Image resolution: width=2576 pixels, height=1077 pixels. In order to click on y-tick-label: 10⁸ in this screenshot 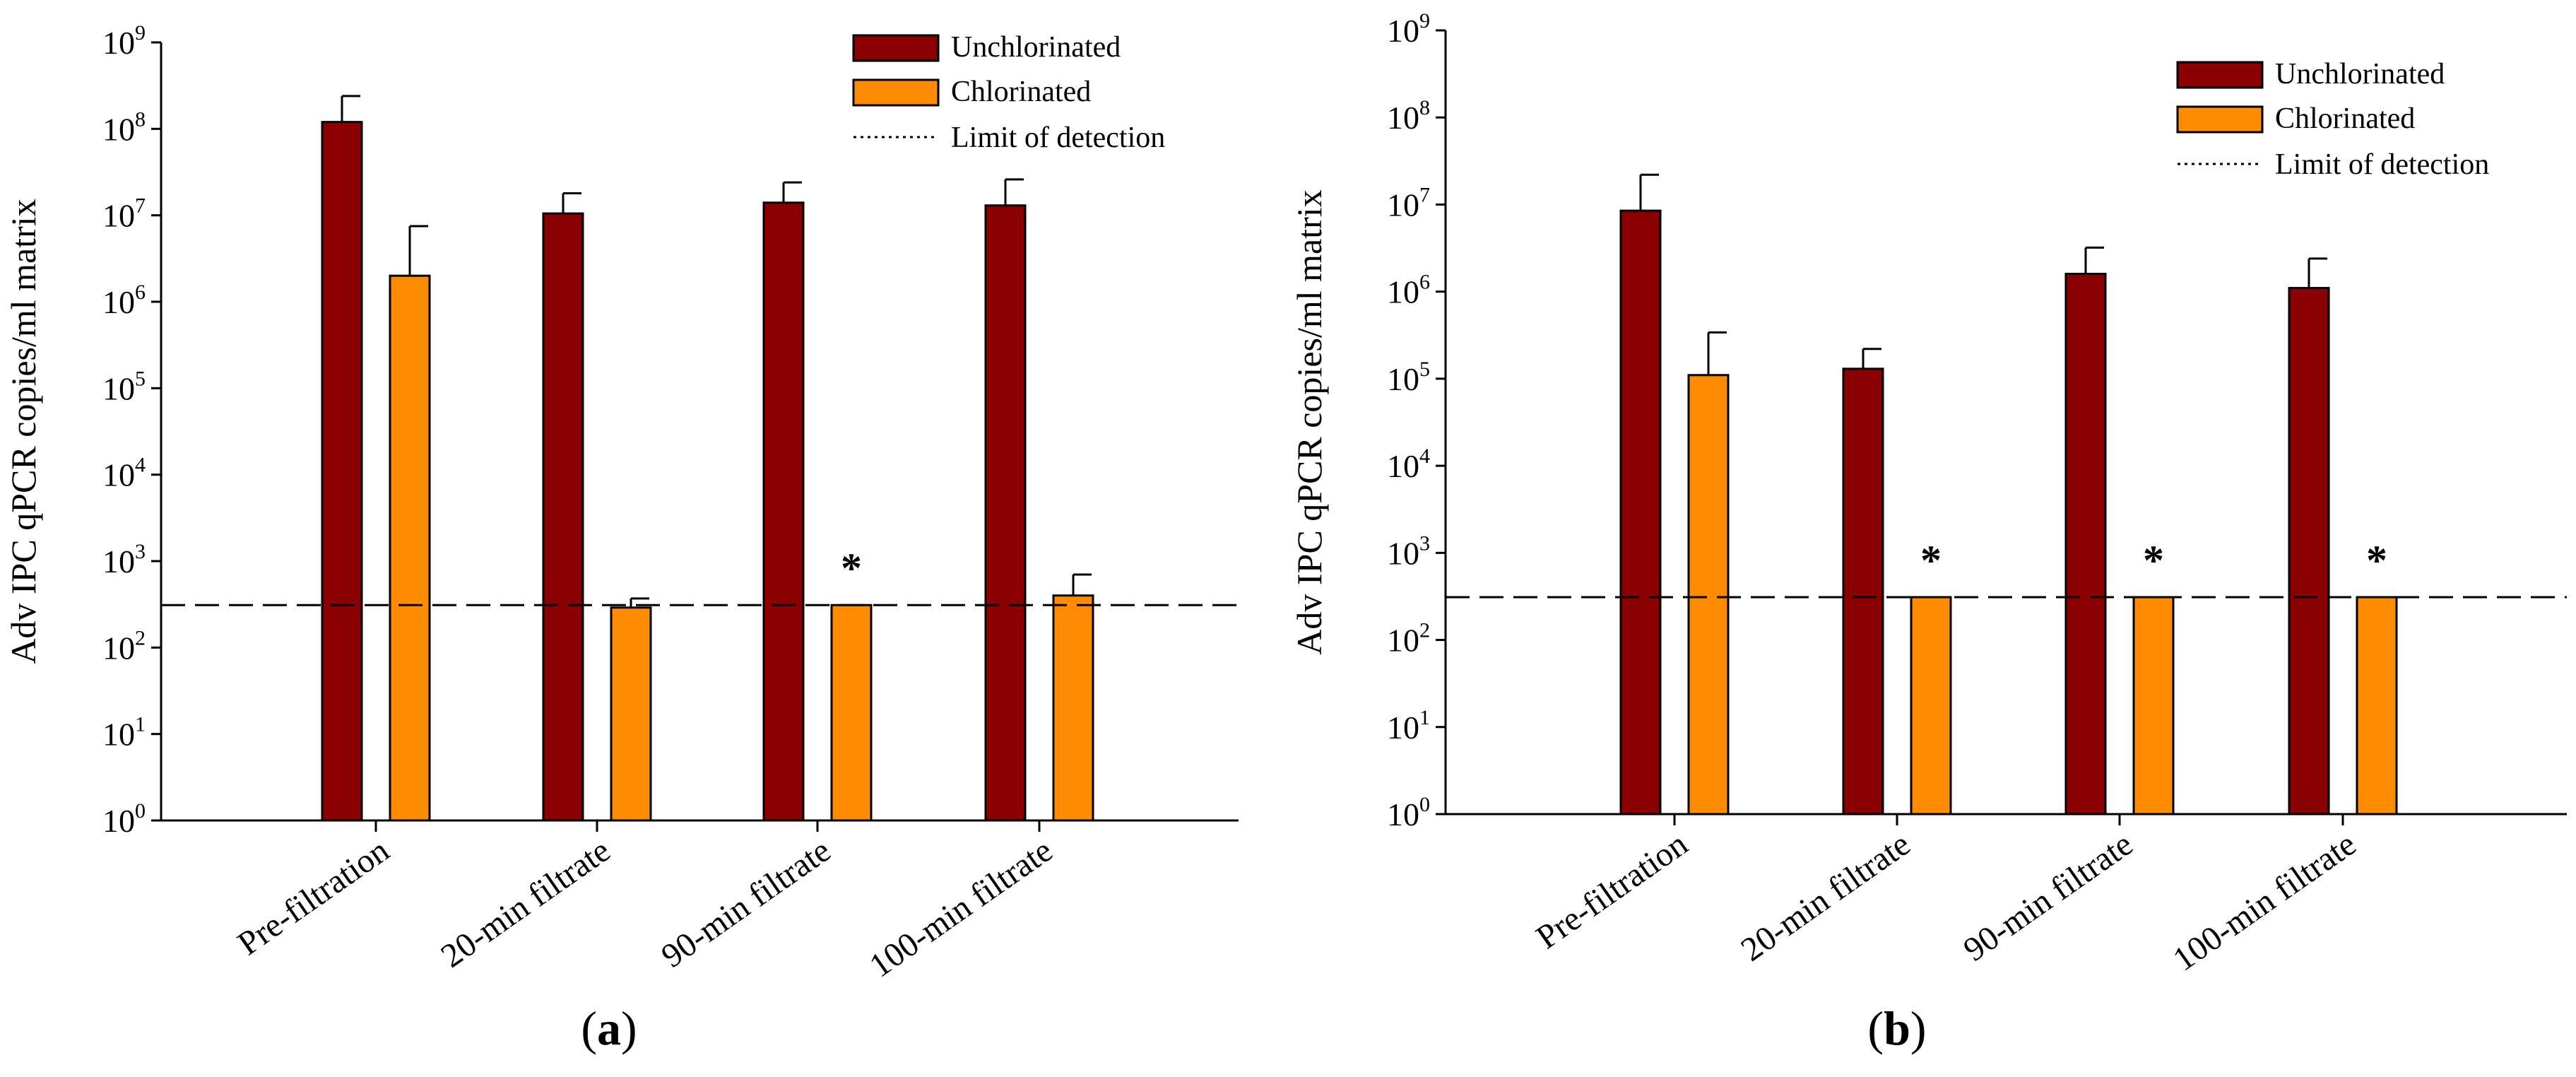, I will do `click(1408, 116)`.